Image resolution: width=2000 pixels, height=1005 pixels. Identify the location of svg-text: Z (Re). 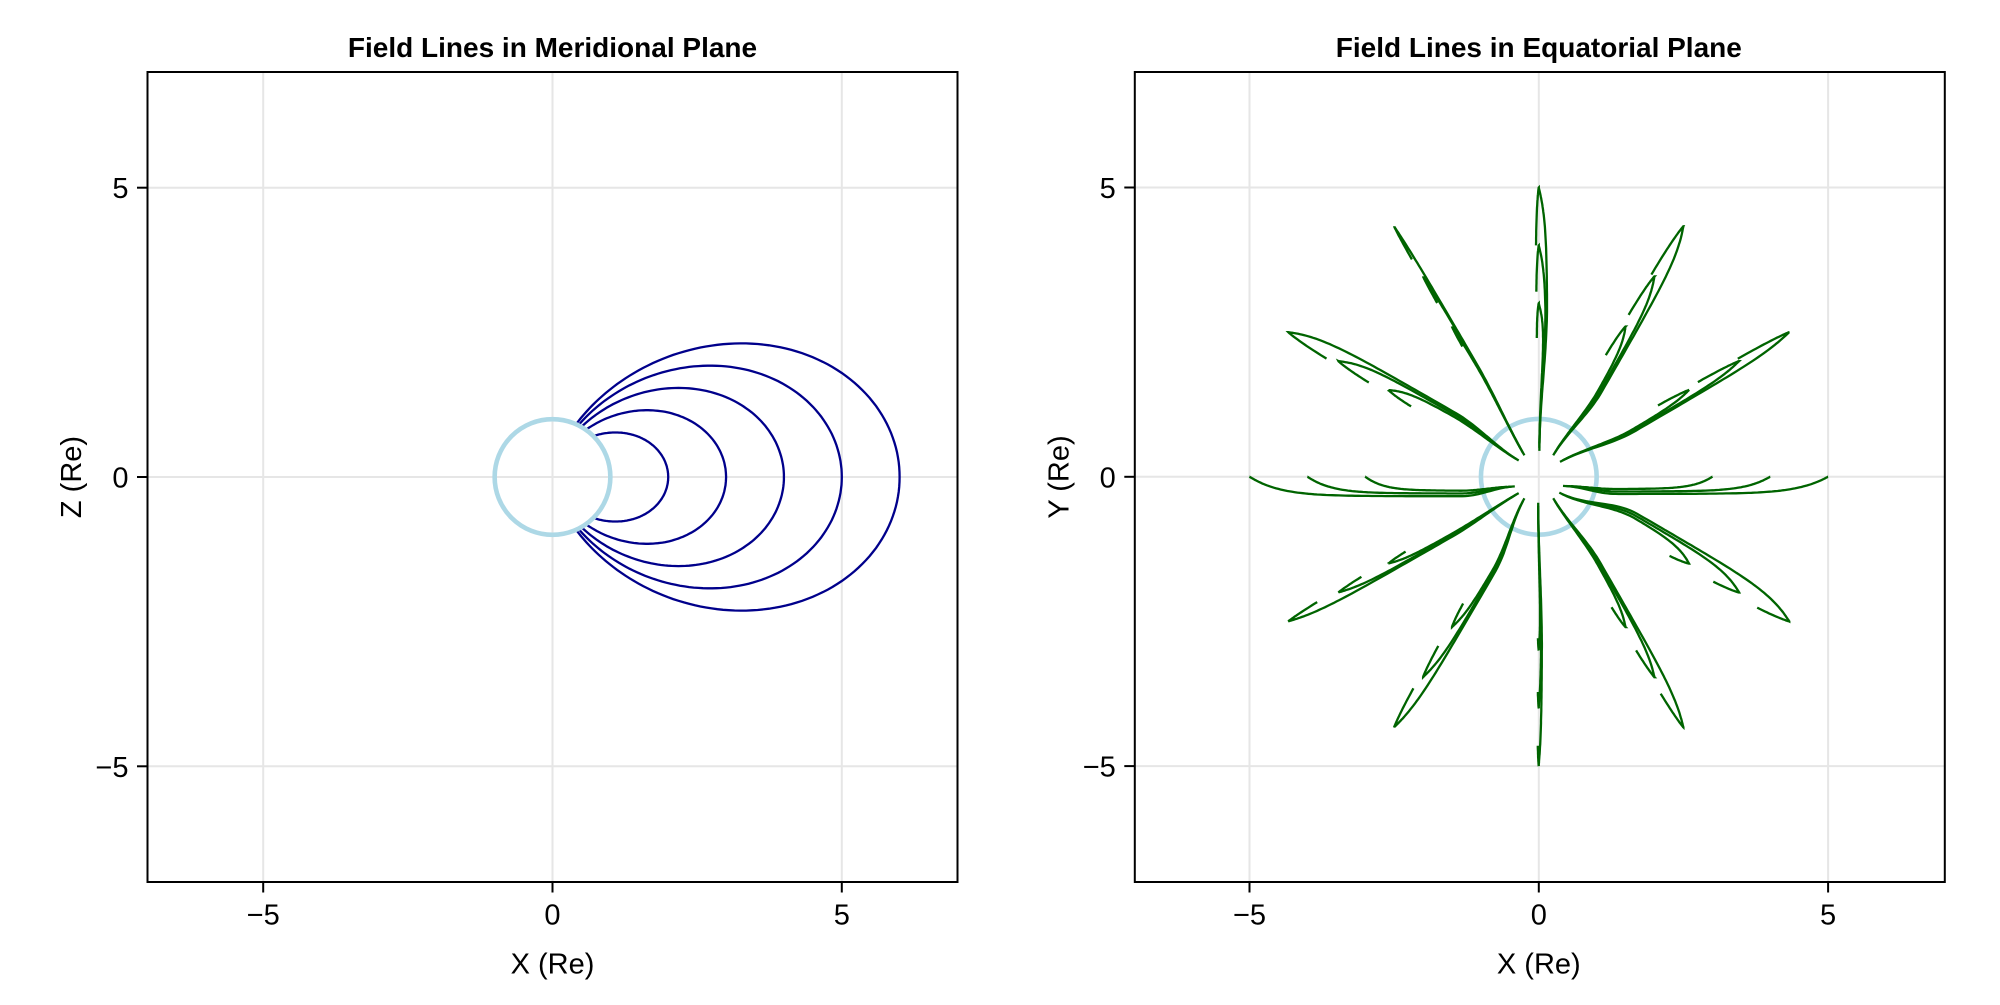
(72, 477).